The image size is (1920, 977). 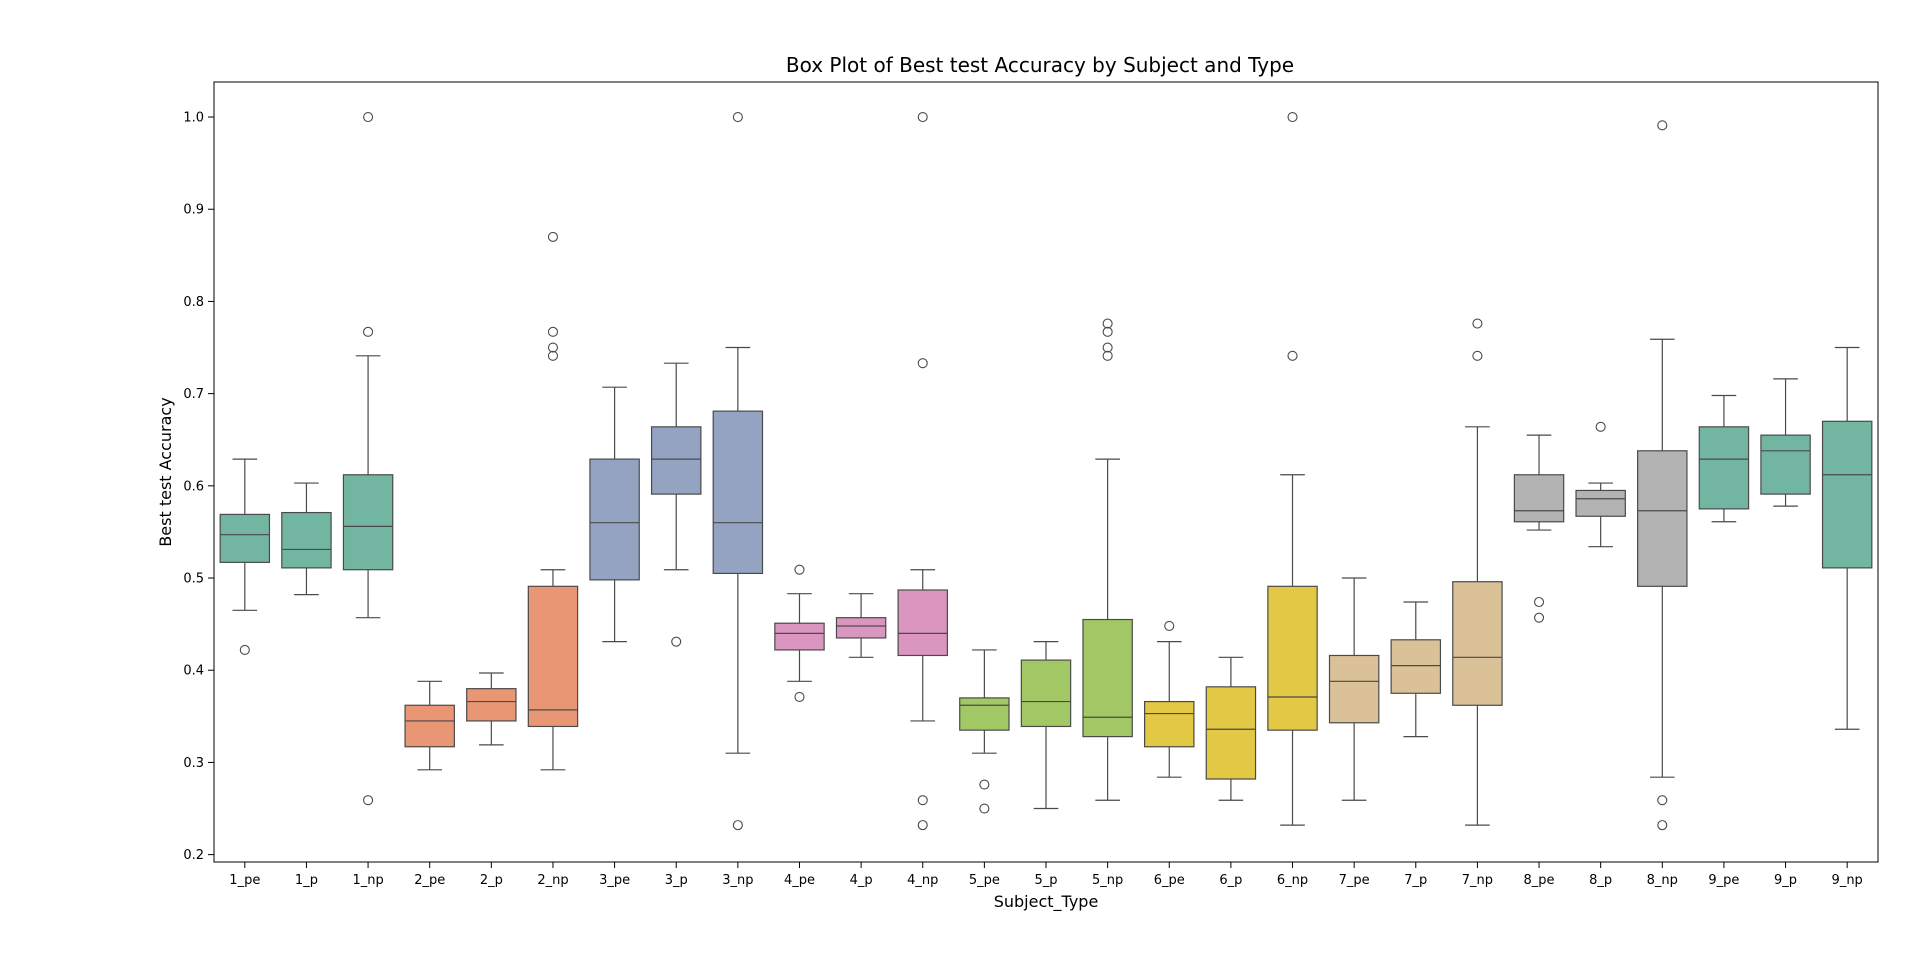 I want to click on box-7_np, so click(x=1477, y=572).